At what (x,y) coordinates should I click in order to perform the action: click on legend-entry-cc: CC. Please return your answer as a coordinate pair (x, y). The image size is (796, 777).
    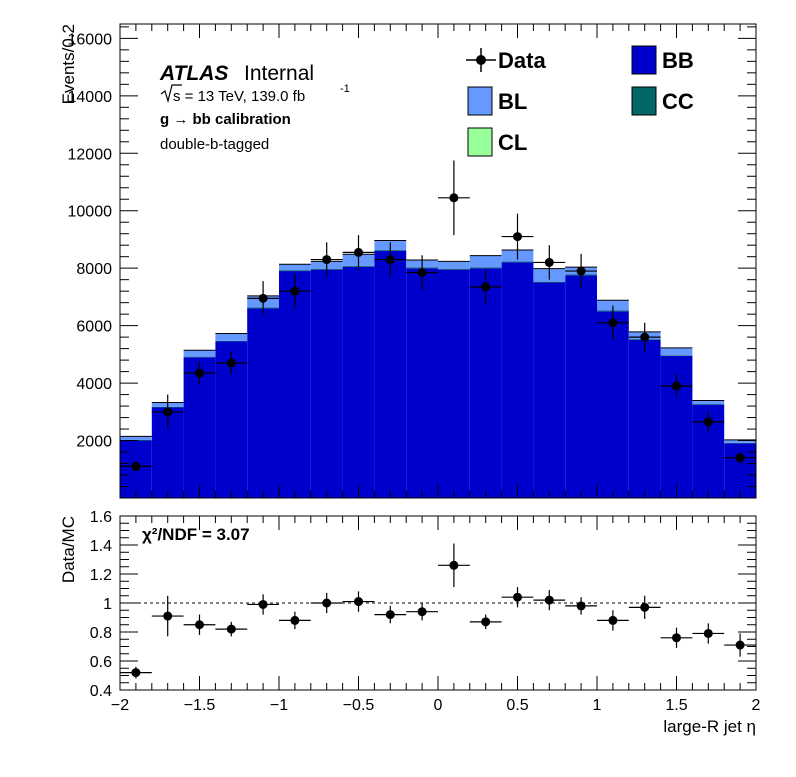
    Looking at the image, I should click on (663, 101).